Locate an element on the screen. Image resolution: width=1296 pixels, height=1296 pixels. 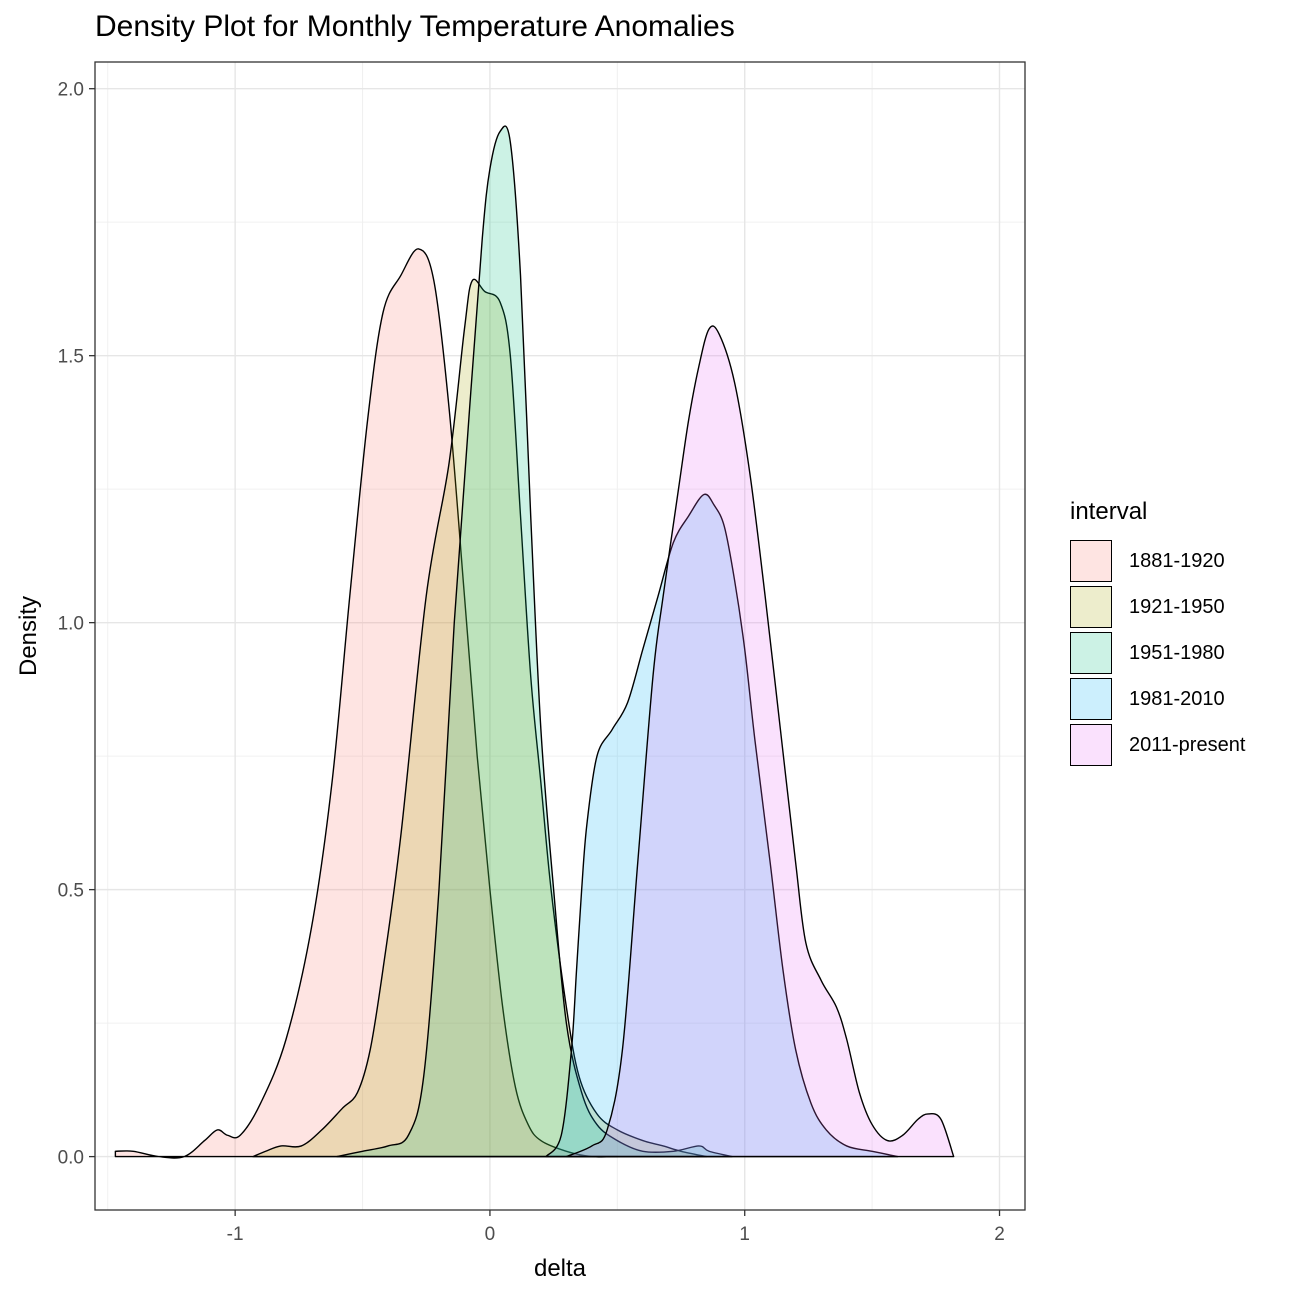
legend-label: 1981-2010 is located at coordinates (1177, 698).